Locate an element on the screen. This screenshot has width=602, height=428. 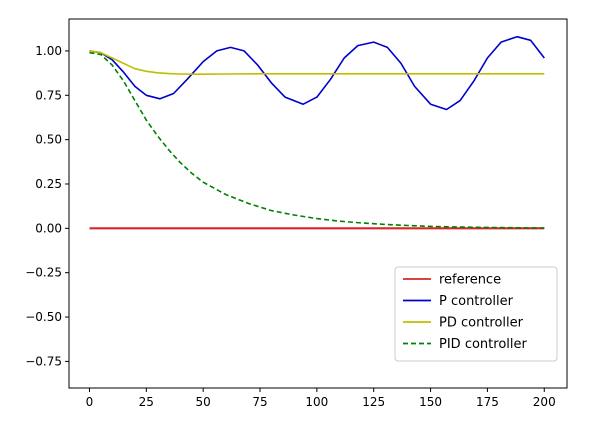
y-tick-label: −0.75 is located at coordinates (43, 361).